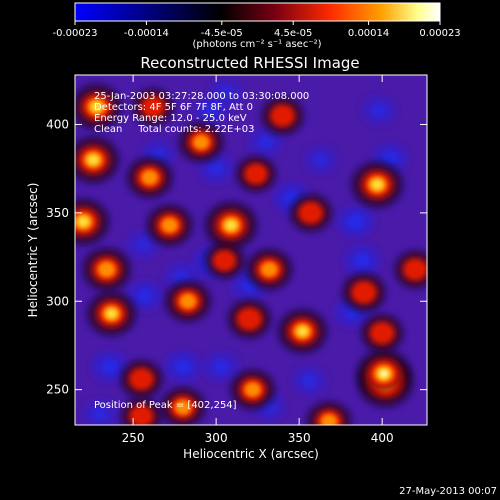  Describe the element at coordinates (257, 12) in the screenshot. I see `colorbar` at that location.